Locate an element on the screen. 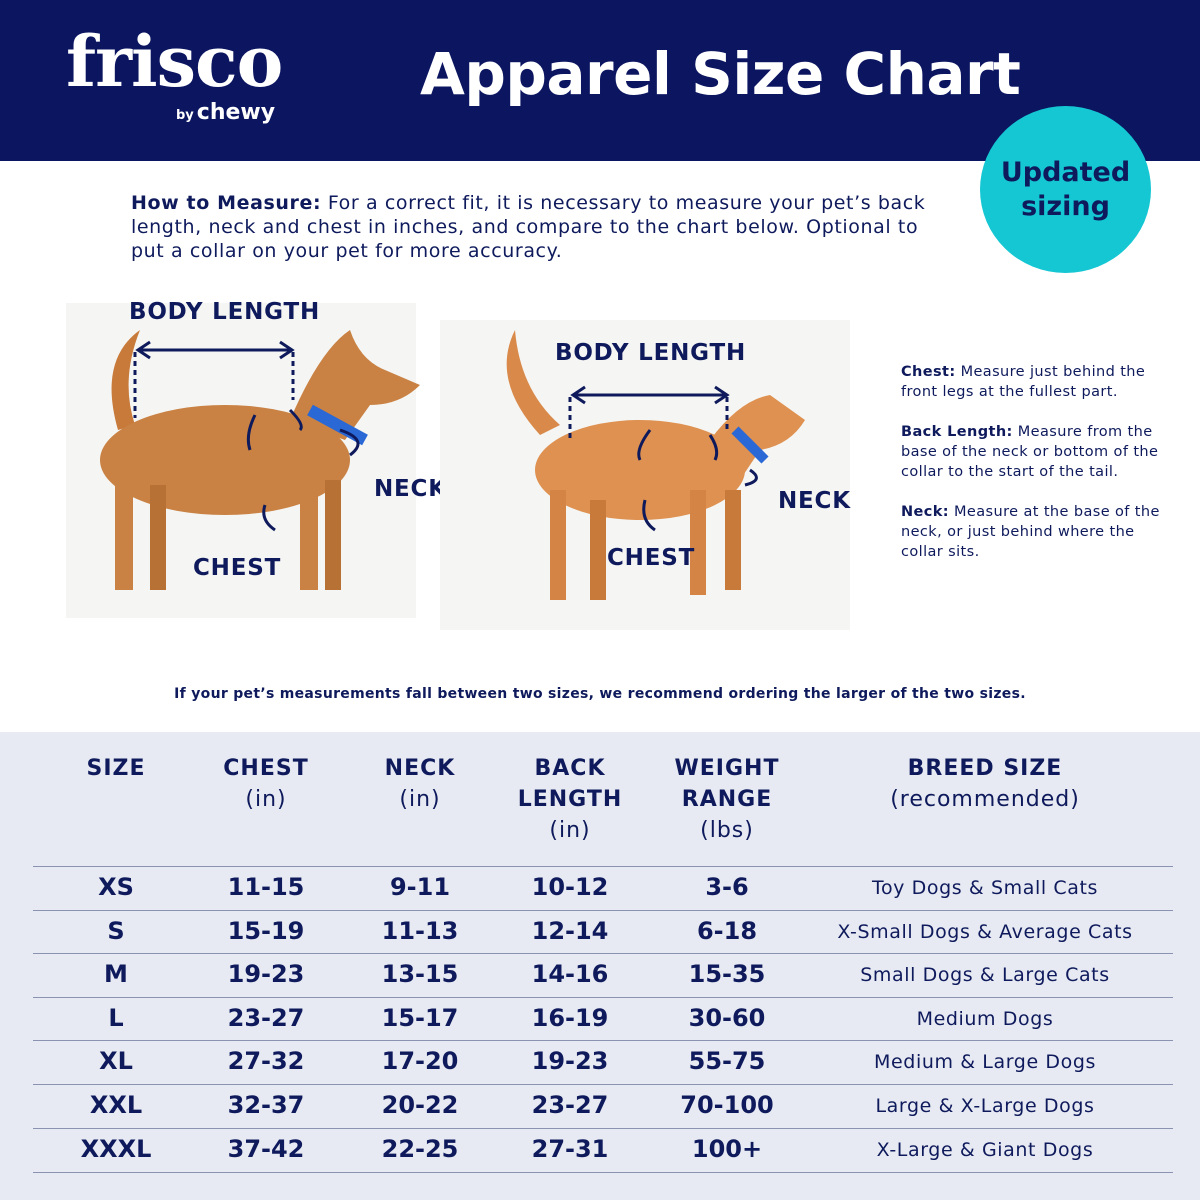 This screenshot has width=1200, height=1200. cat-illustration is located at coordinates (655, 465).